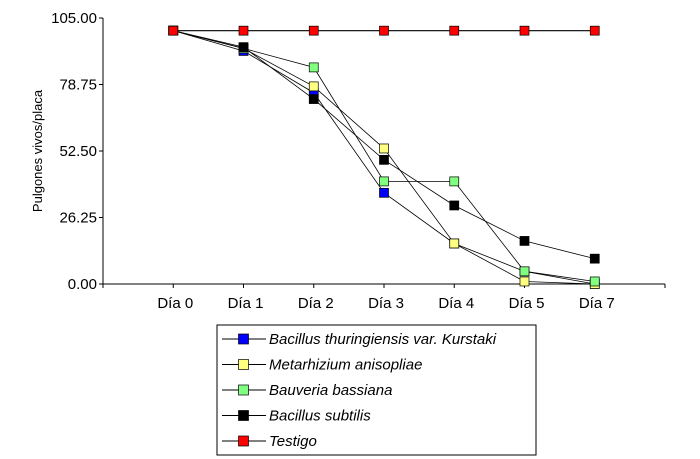 The height and width of the screenshot is (459, 700). I want to click on legend-label: Bacillus subtilis, so click(320, 416).